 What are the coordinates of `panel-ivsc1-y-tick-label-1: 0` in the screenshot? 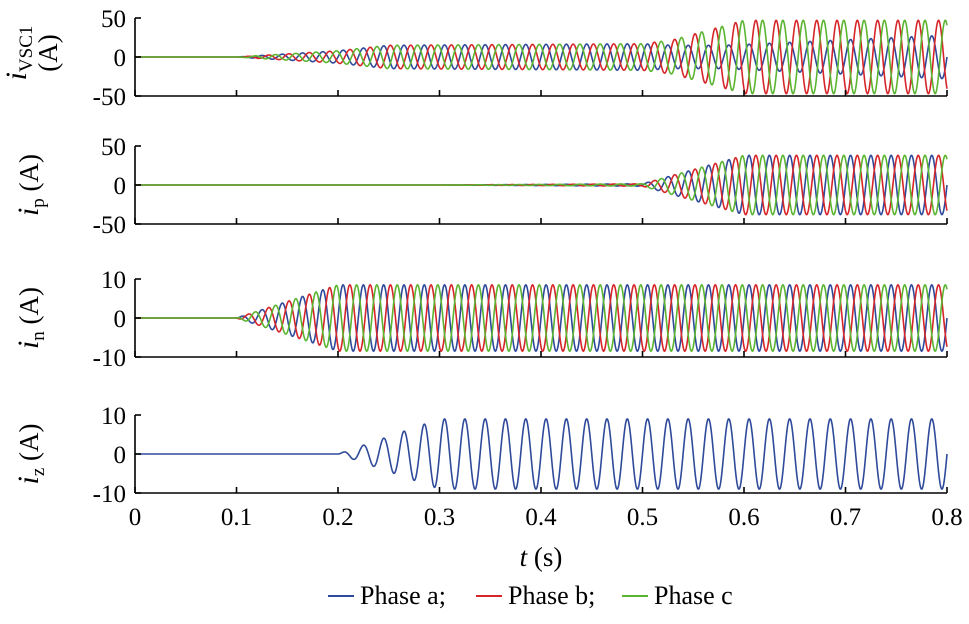 It's located at (120, 58).